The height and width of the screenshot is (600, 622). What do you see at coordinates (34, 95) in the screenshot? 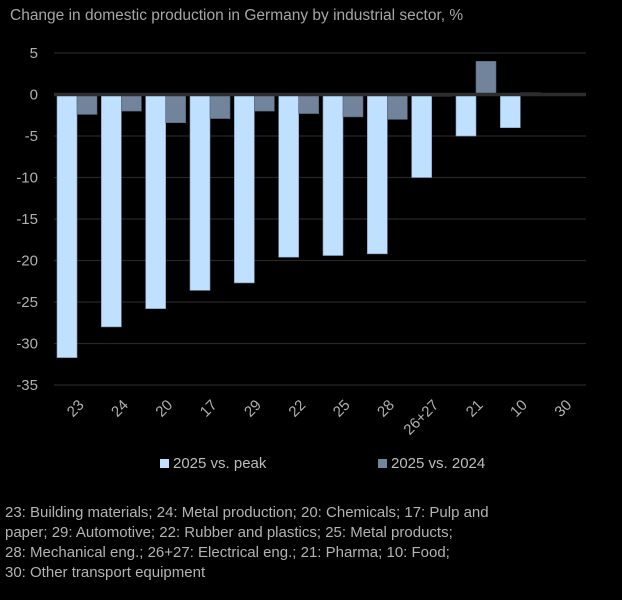
I see `y-tick-label: 0` at bounding box center [34, 95].